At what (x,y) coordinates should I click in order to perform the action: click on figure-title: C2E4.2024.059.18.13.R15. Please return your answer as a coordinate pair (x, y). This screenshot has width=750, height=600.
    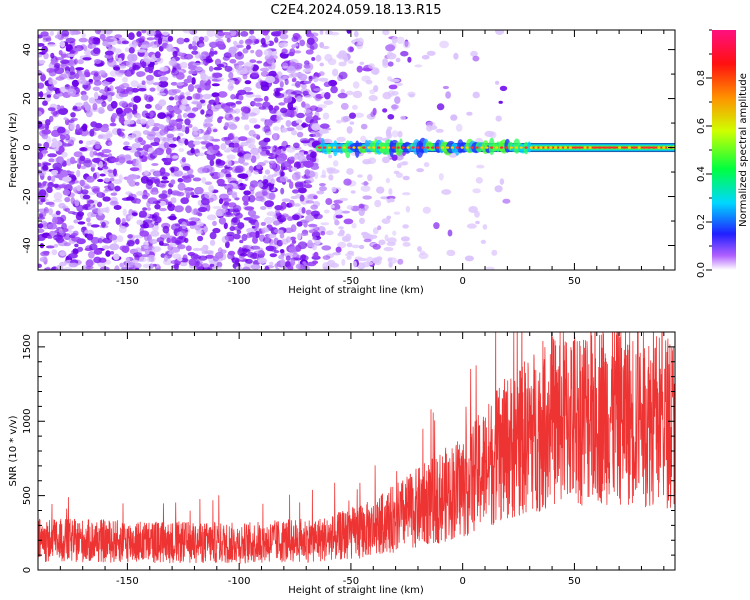
    Looking at the image, I should click on (355, 10).